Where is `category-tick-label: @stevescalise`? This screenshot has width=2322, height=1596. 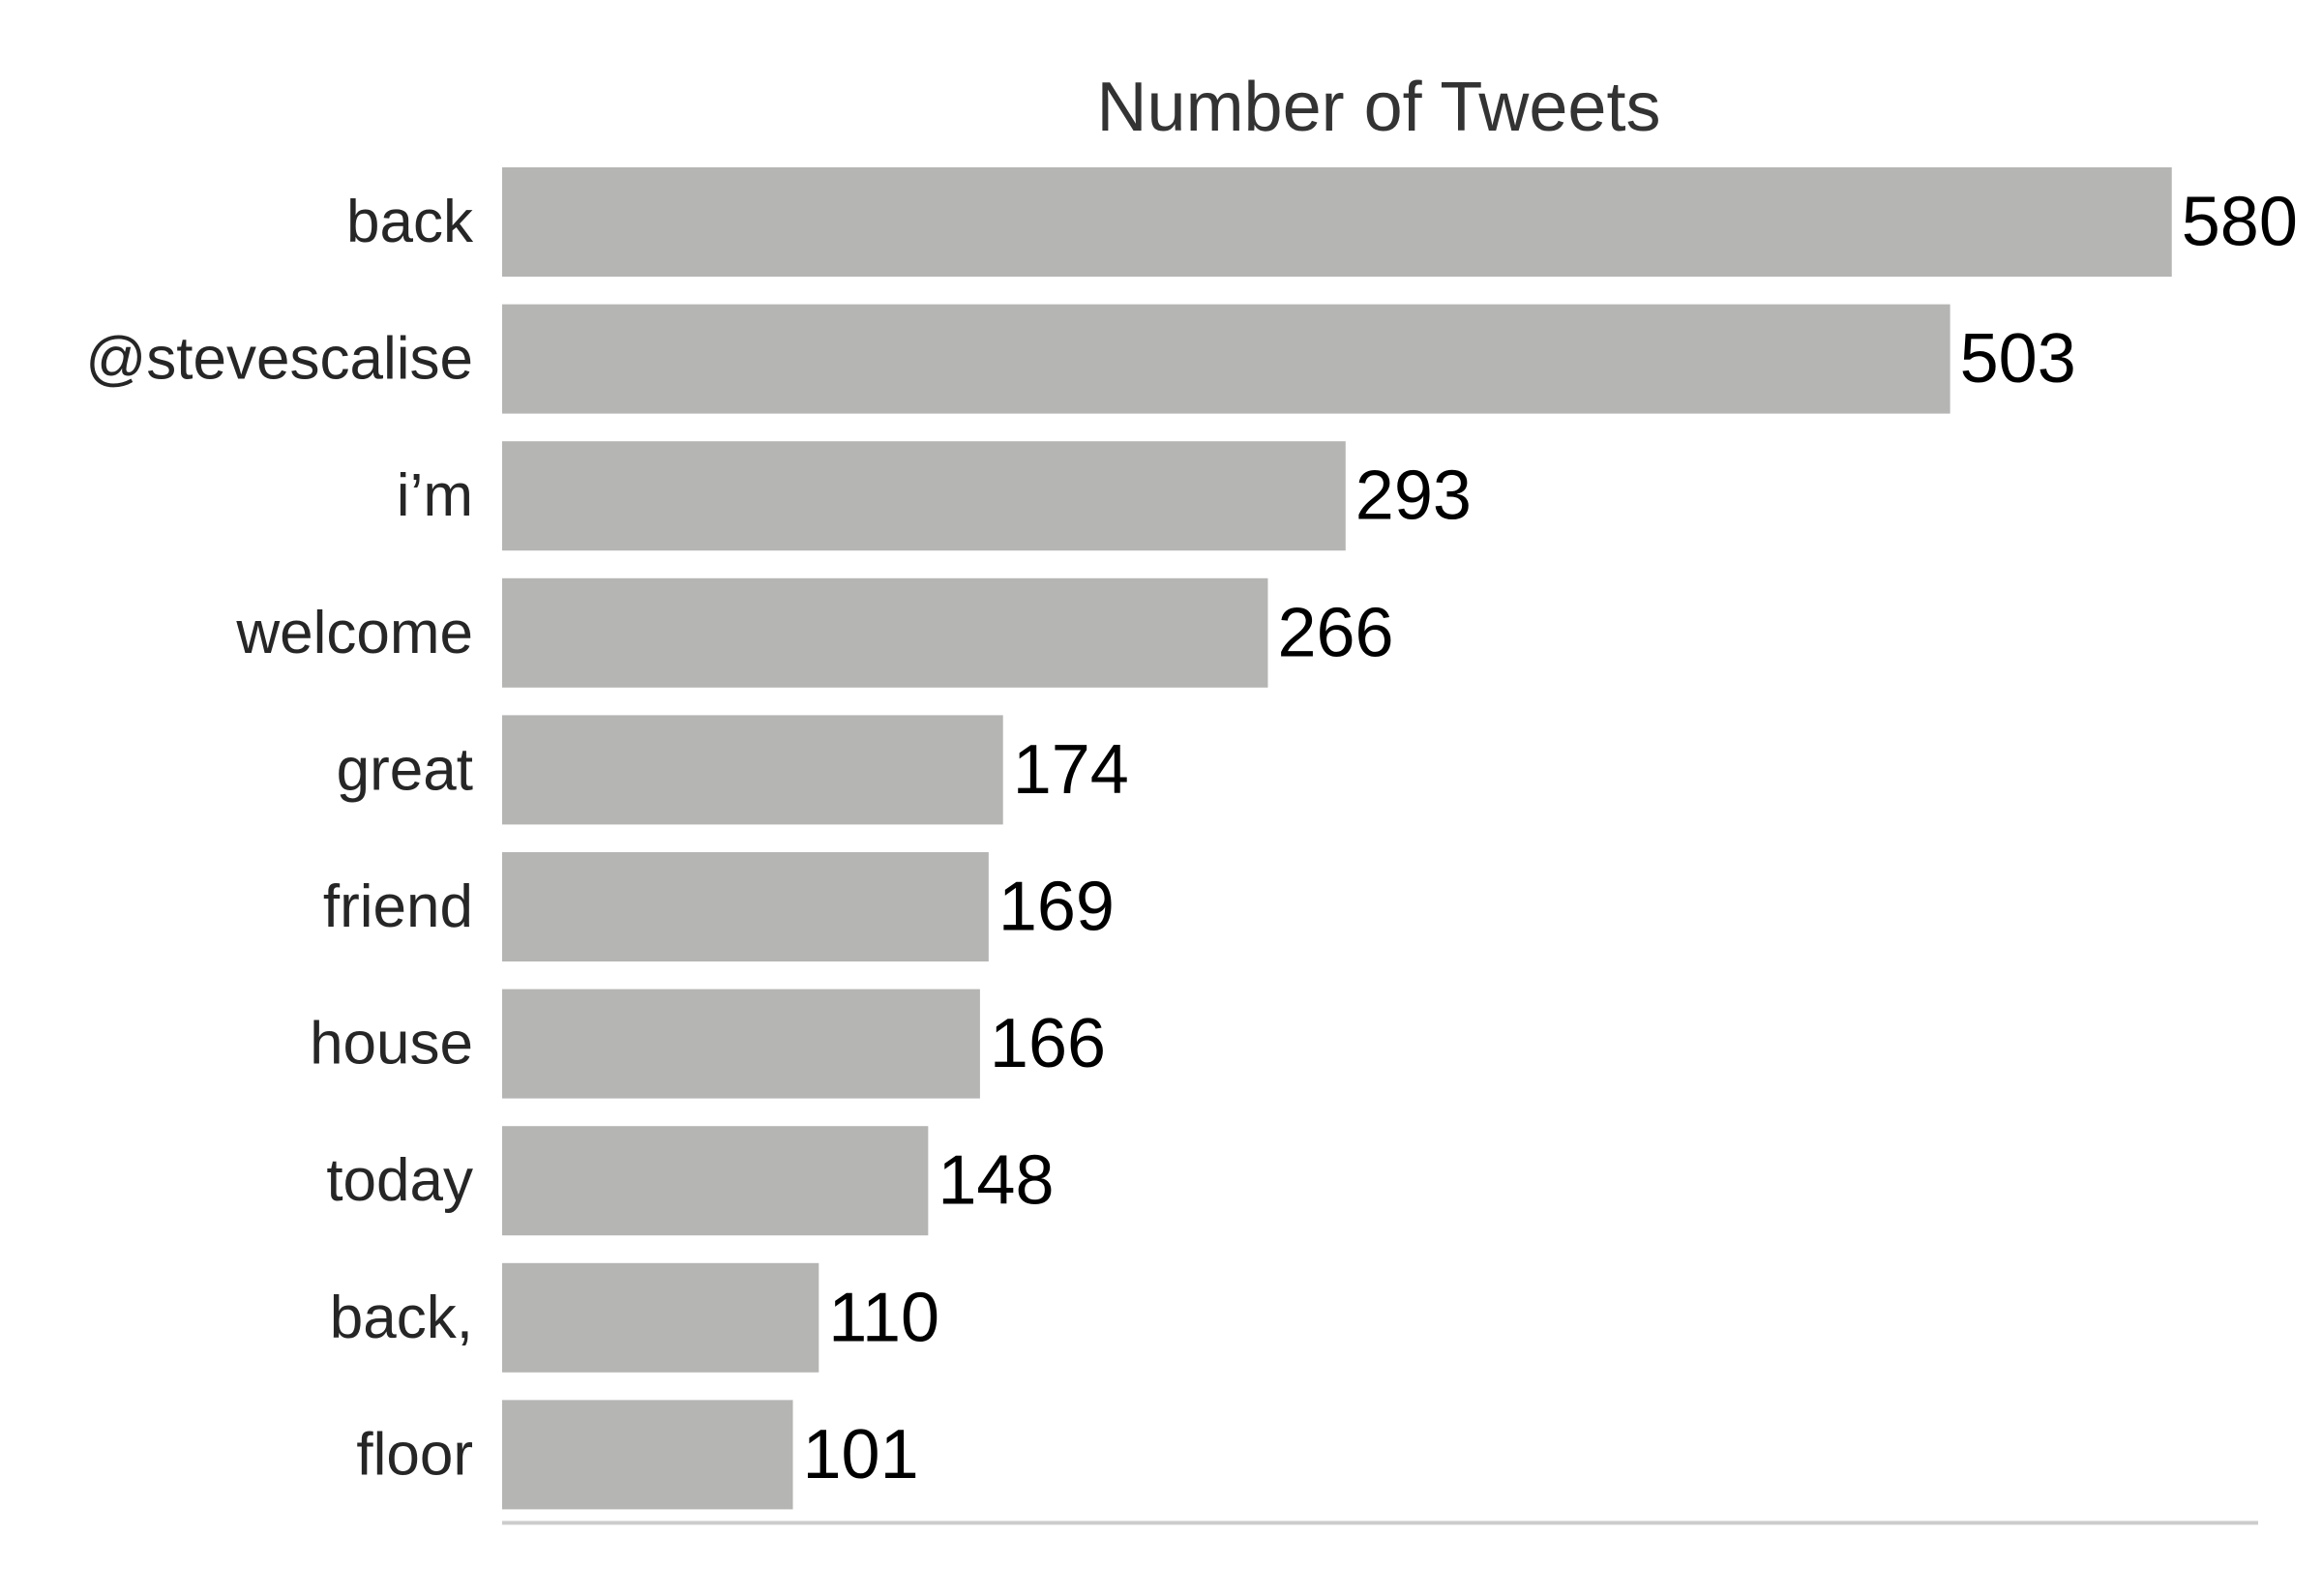
category-tick-label: @stevescalise is located at coordinates (279, 359).